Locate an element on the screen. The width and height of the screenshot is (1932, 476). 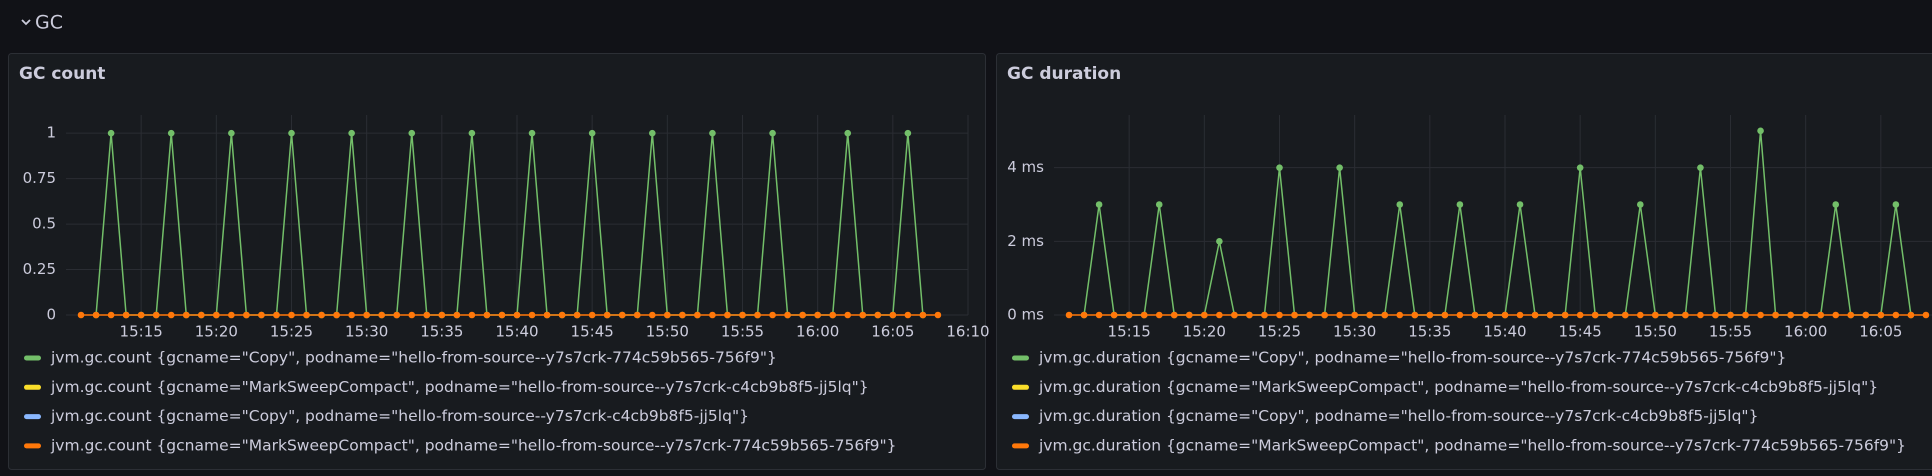
x-tick-label: 15:30 is located at coordinates (366, 332).